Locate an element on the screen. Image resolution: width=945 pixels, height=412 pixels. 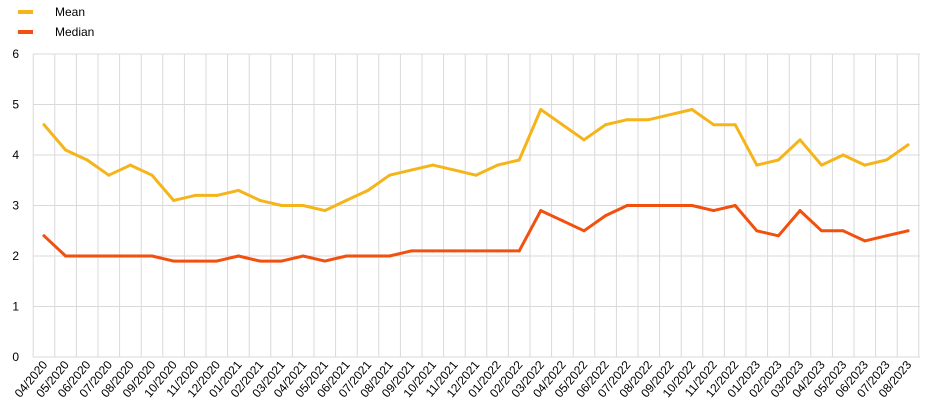
y-tick-label: 1 is located at coordinates (15, 307).